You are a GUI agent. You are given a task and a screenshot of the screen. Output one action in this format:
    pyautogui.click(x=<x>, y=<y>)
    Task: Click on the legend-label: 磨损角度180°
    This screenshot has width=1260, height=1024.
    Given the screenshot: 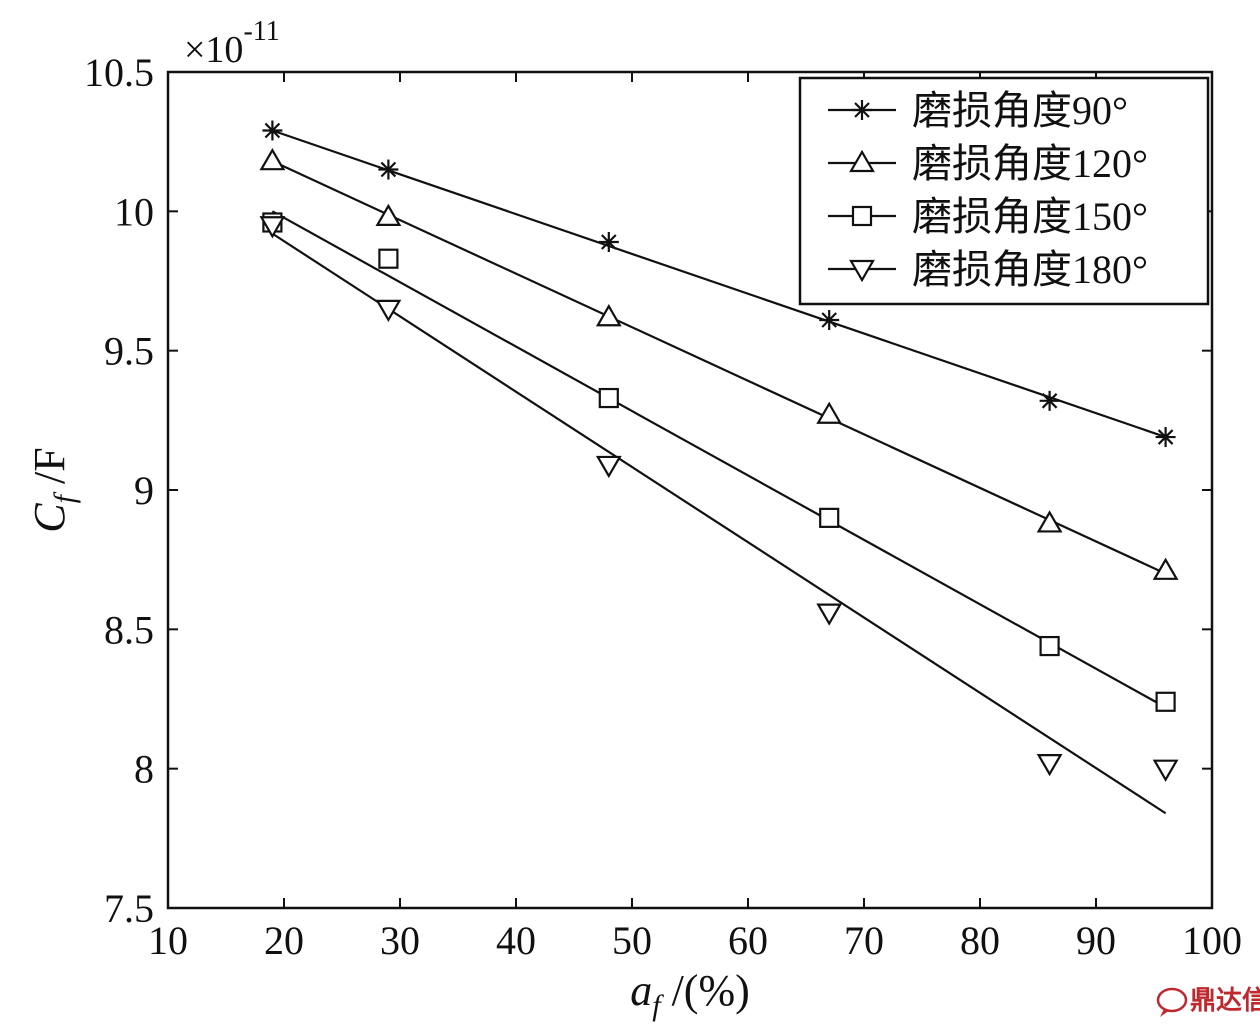 What is the action you would take?
    pyautogui.click(x=1030, y=269)
    